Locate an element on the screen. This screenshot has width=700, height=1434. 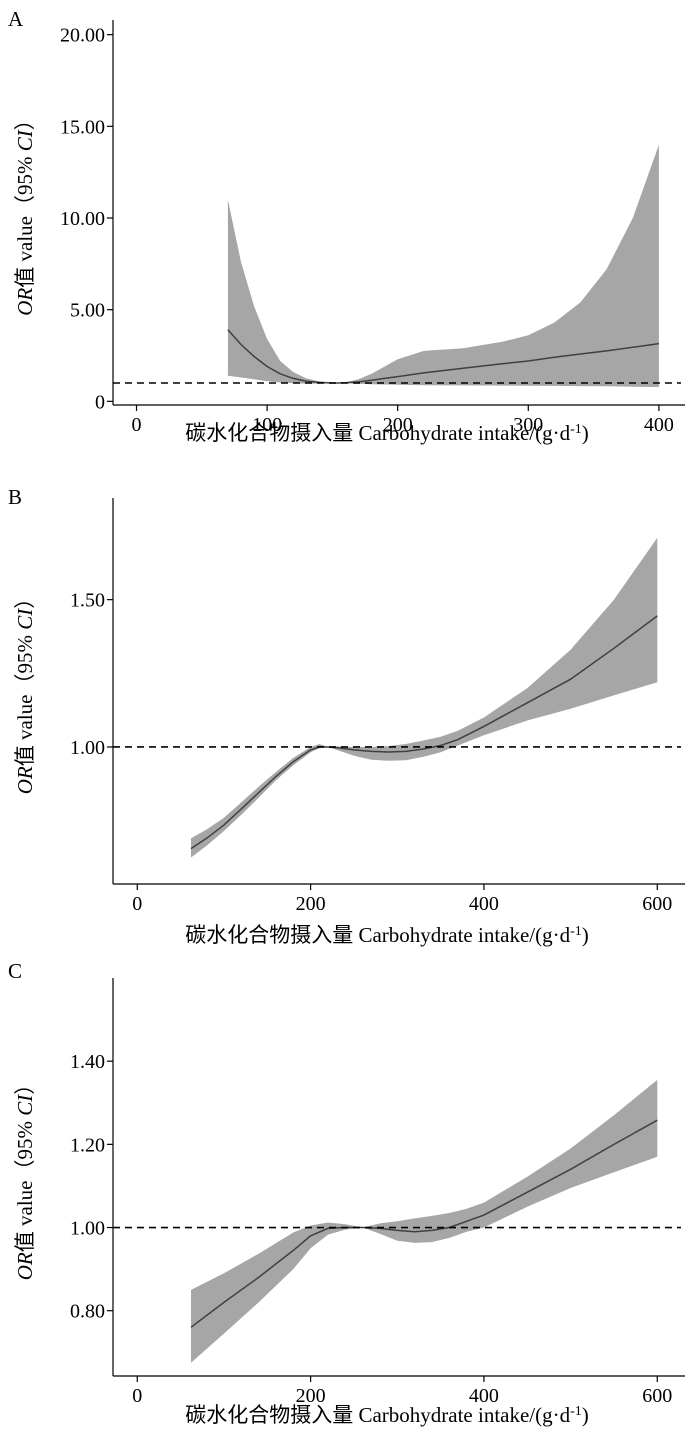
panel-a-x-tick-label: 200 is located at coordinates (398, 425).